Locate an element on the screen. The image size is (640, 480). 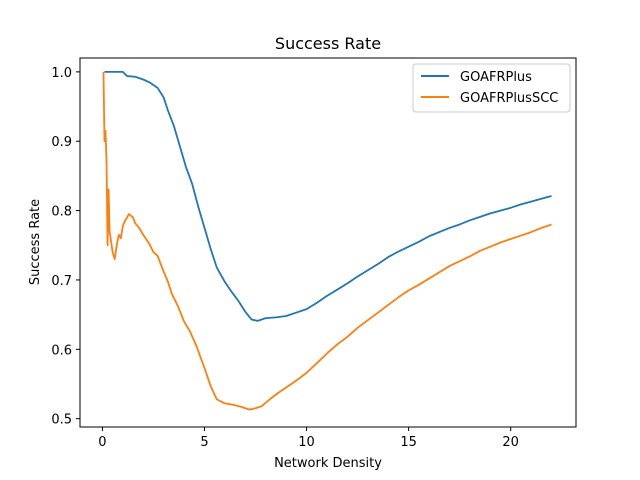
x-tick-label: 10 is located at coordinates (306, 442).